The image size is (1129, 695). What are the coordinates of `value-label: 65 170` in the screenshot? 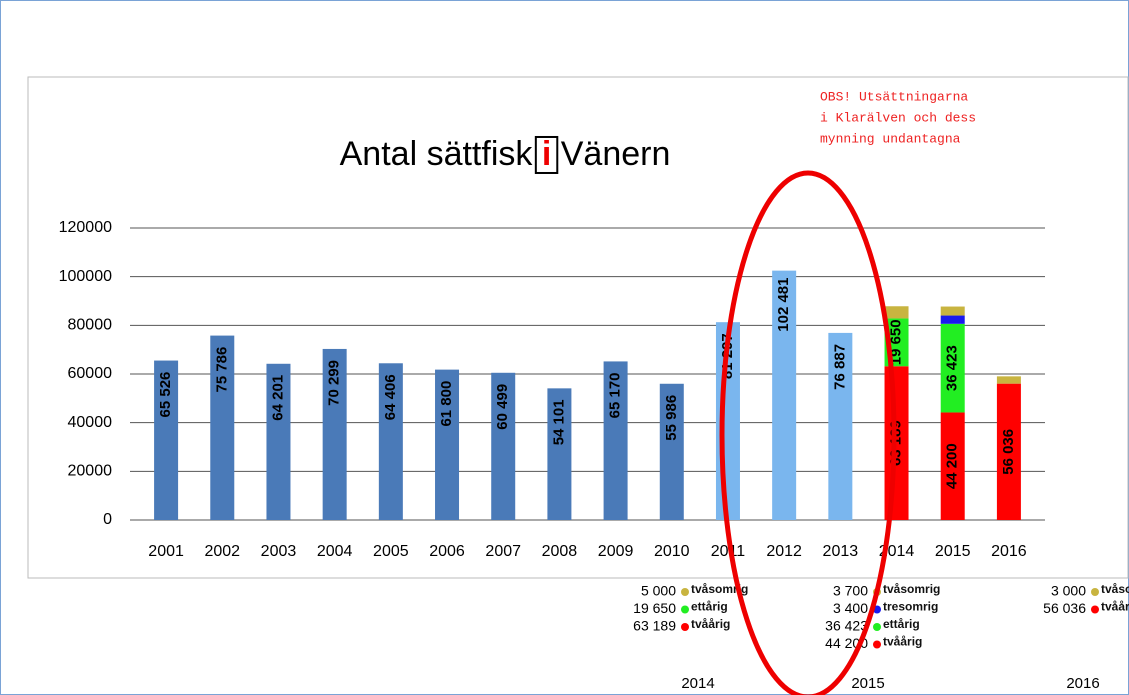 It's located at (615, 395).